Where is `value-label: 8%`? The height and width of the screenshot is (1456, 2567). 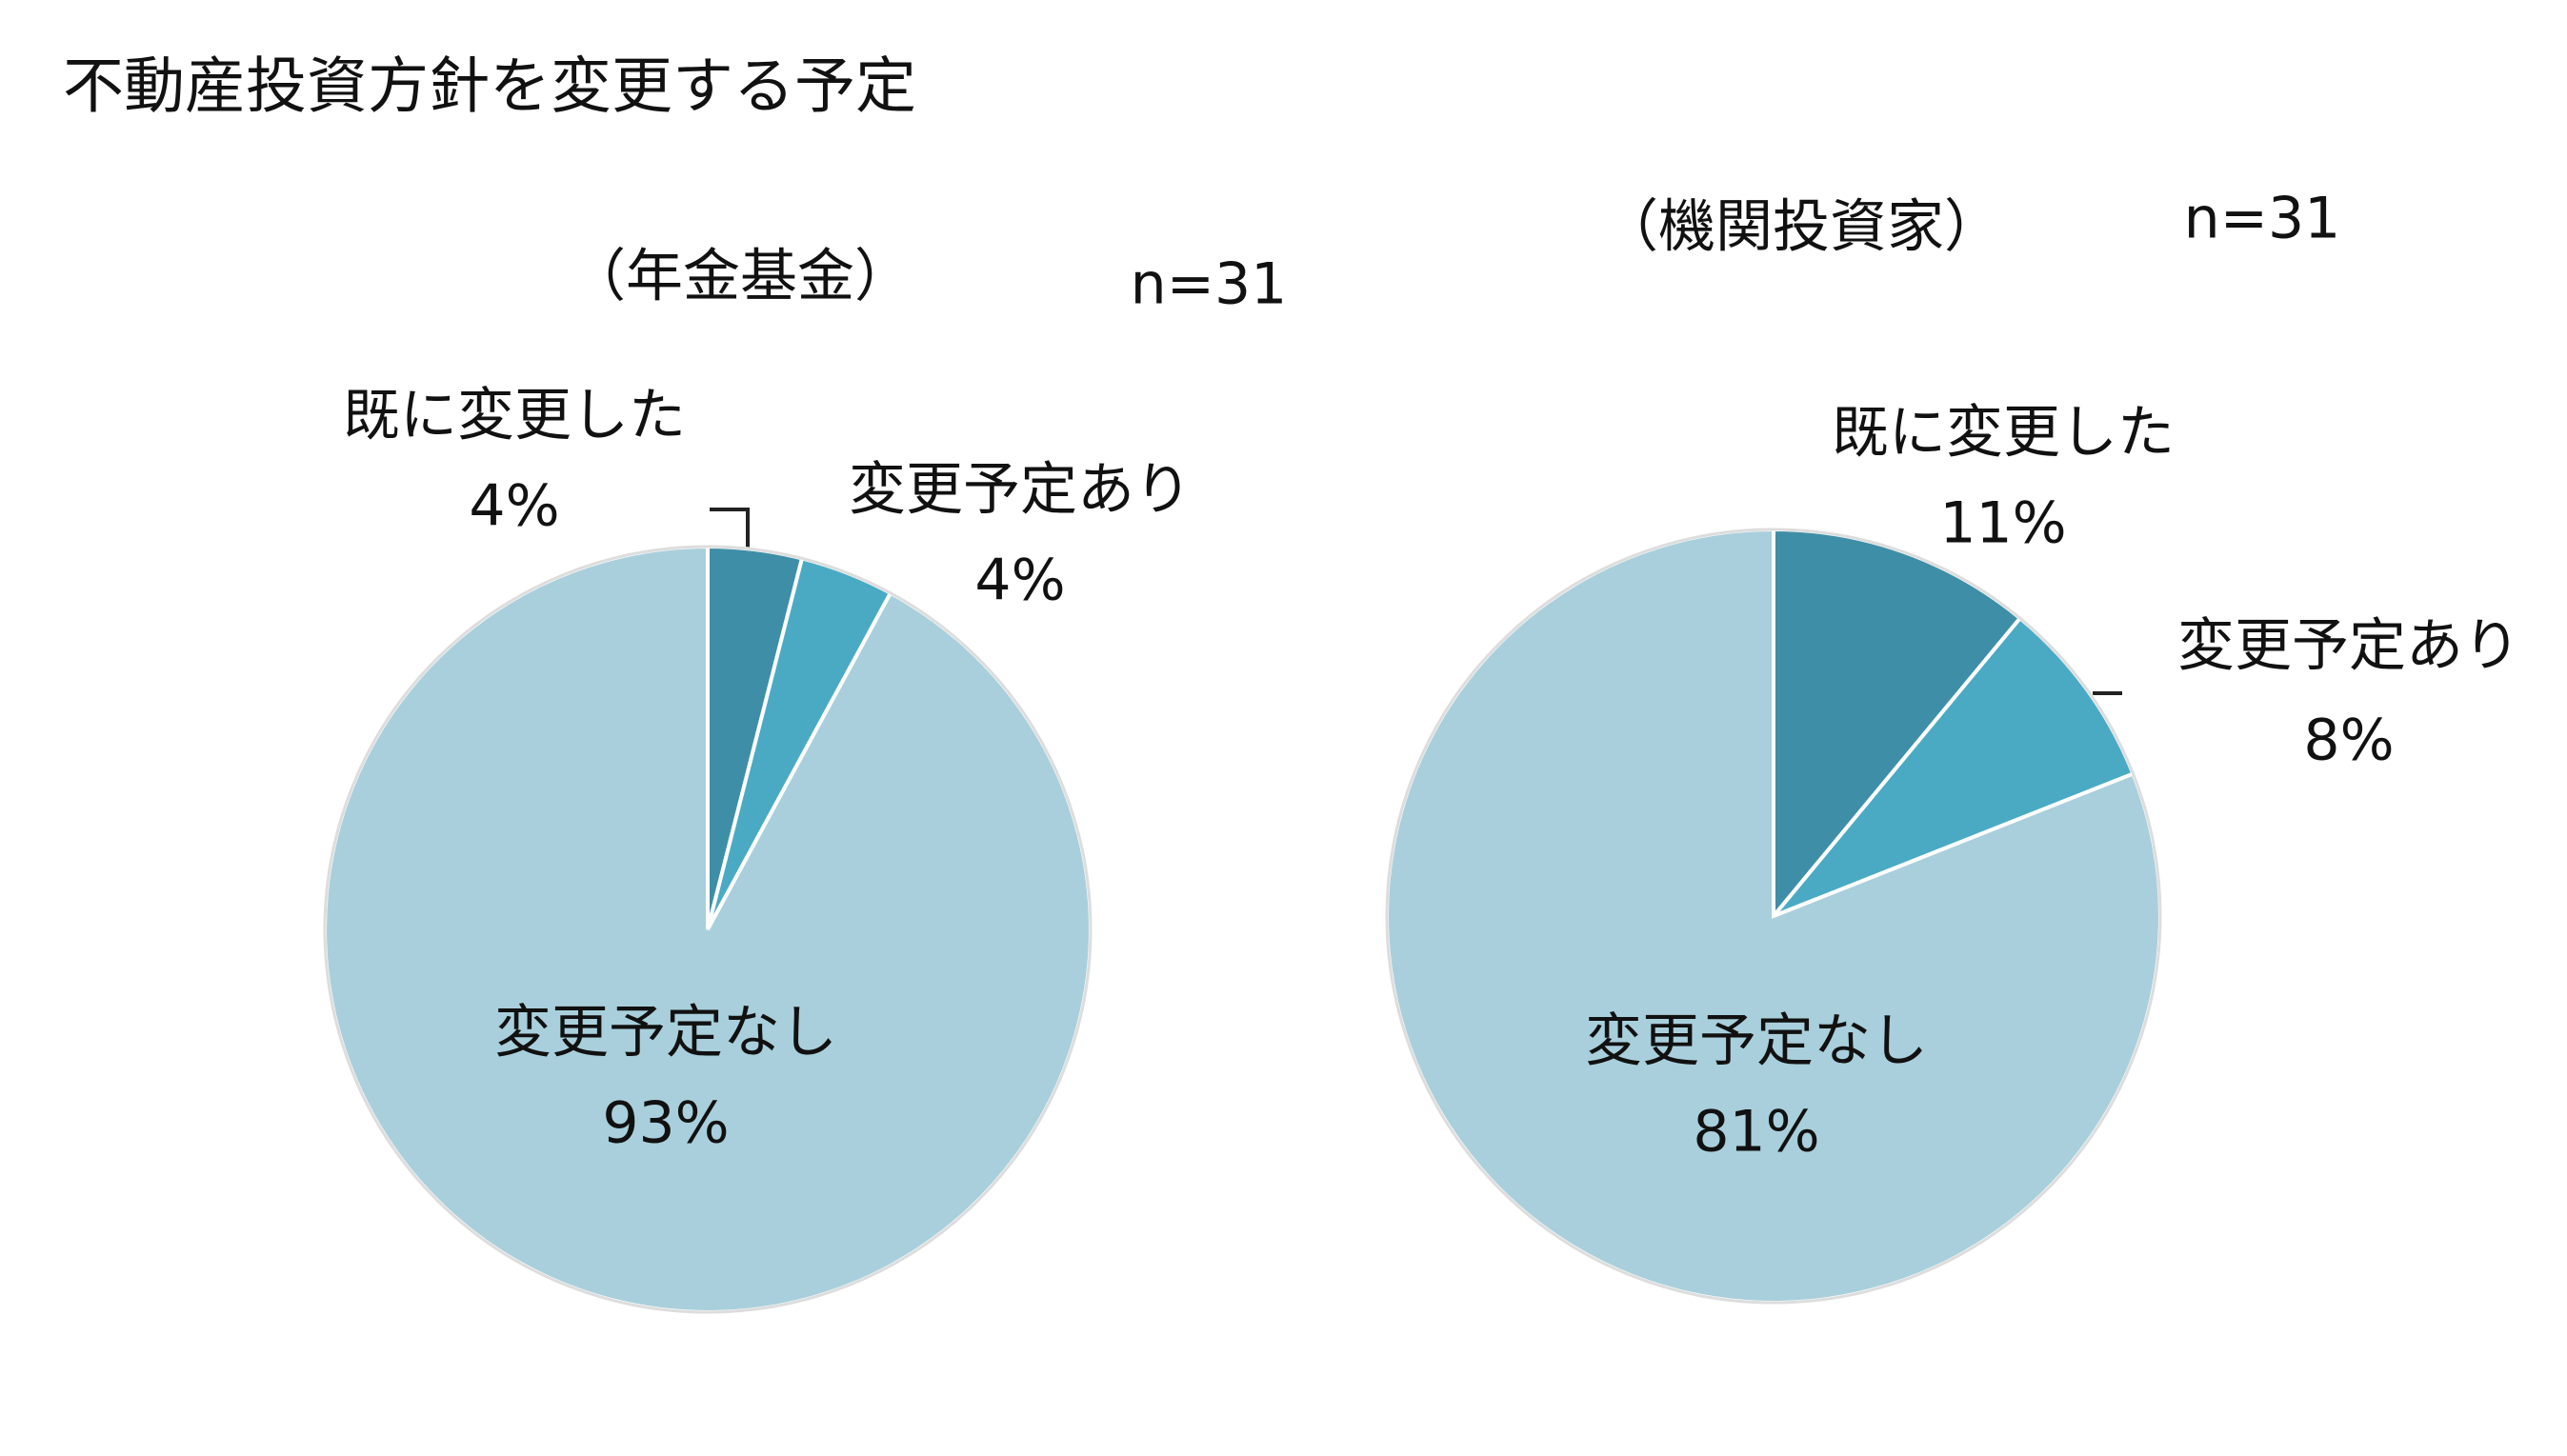 value-label: 8% is located at coordinates (2348, 741).